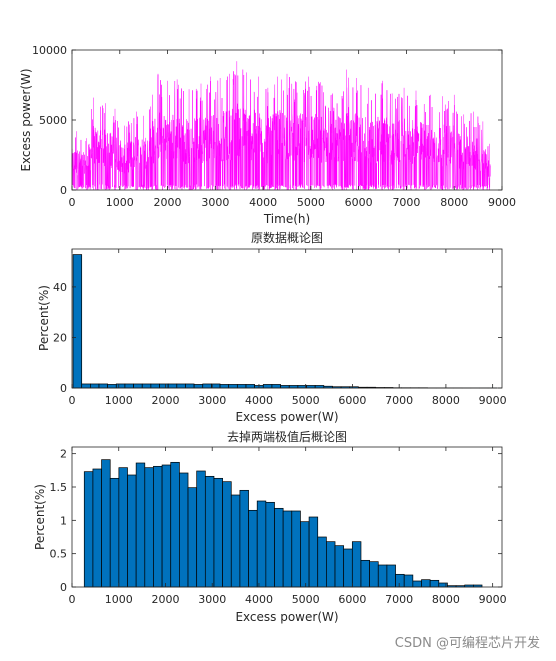 The image size is (556, 661). I want to click on chart-3-xtick-label: 9000, so click(493, 599).